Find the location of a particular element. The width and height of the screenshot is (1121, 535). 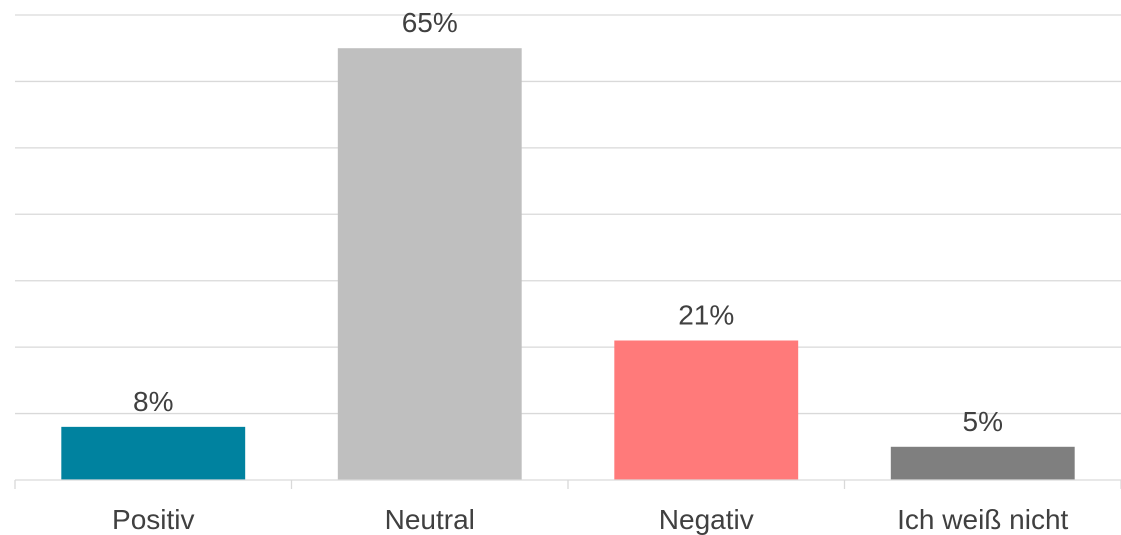

category-label: Ich weiß nicht is located at coordinates (982, 519).